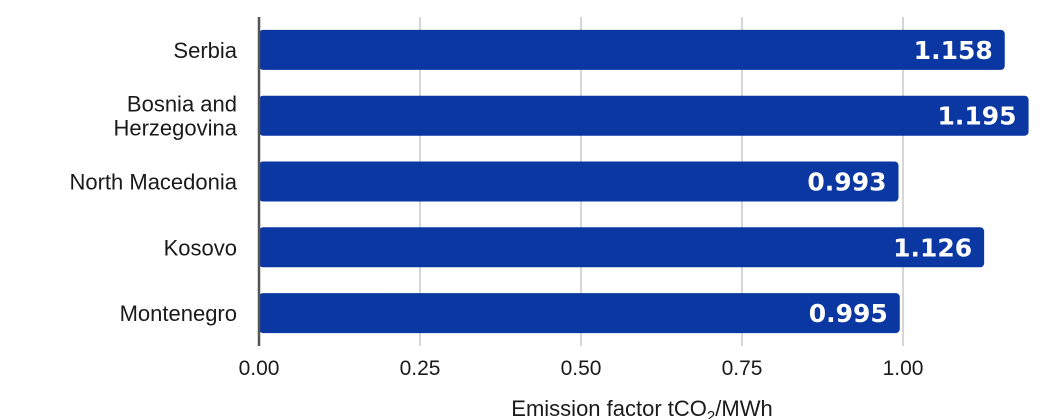  Describe the element at coordinates (205, 50) in the screenshot. I see `category-label: Serbia` at that location.